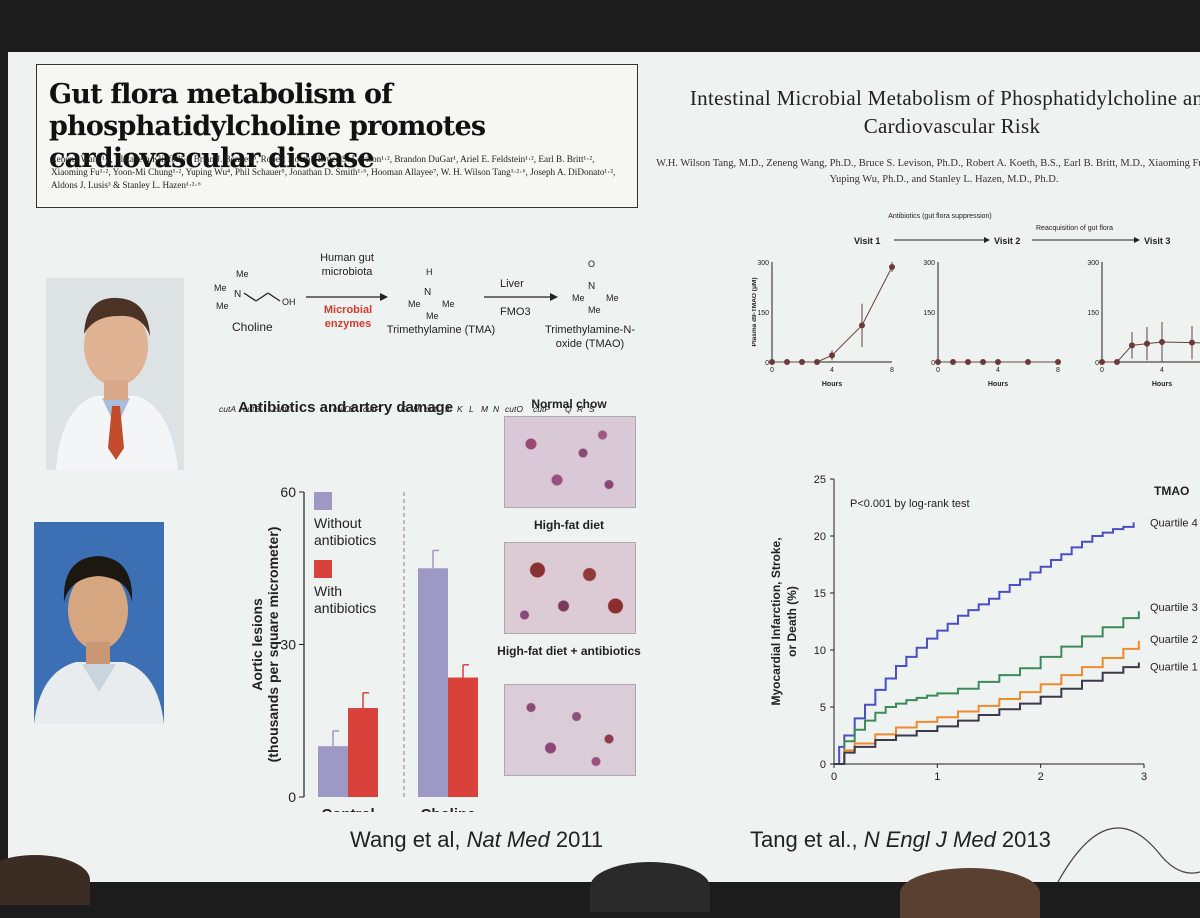 This screenshot has height=918, width=1200. I want to click on small-chart-2-xtick-0: 0, so click(1102, 370).